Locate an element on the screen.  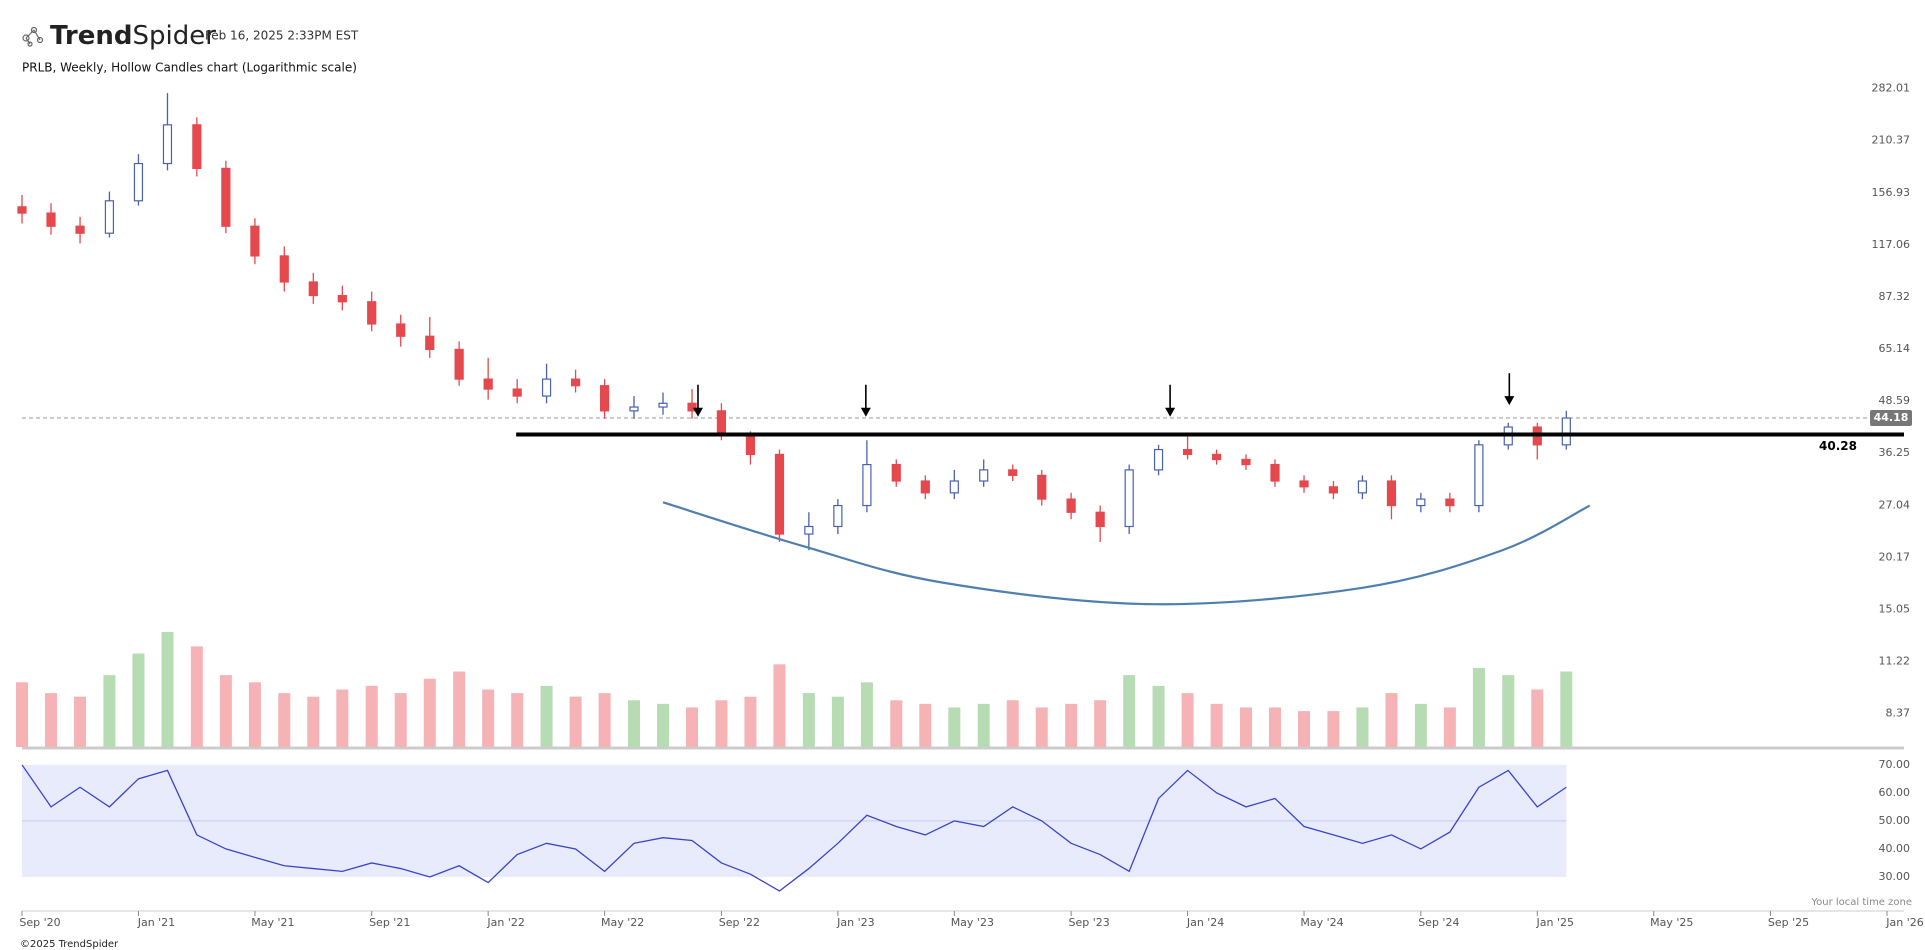
x-tick-label: Jan '22 is located at coordinates (505, 922).